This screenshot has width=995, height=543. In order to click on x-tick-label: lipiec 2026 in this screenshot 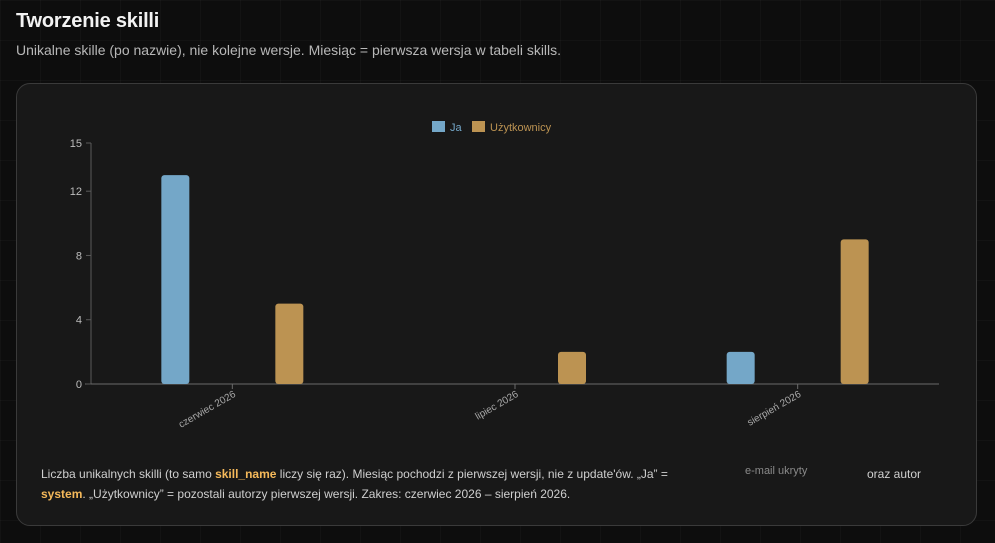, I will do `click(497, 406)`.